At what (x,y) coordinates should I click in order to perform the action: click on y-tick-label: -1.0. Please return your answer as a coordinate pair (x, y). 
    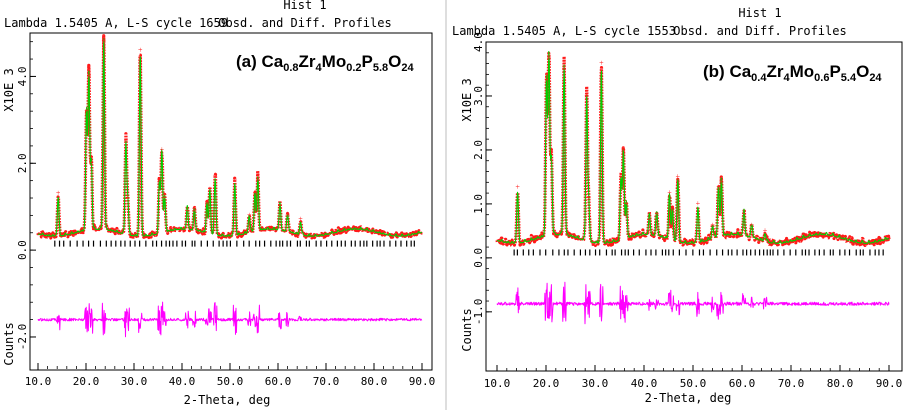
    Looking at the image, I should click on (478, 312).